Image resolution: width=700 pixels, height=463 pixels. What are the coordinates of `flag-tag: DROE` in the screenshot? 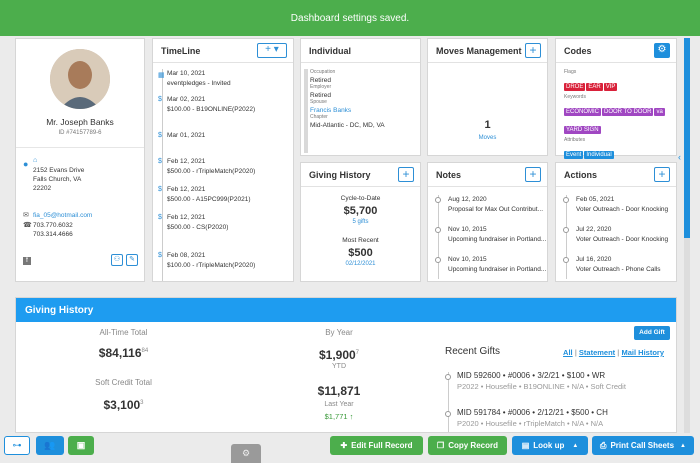 It's located at (575, 87).